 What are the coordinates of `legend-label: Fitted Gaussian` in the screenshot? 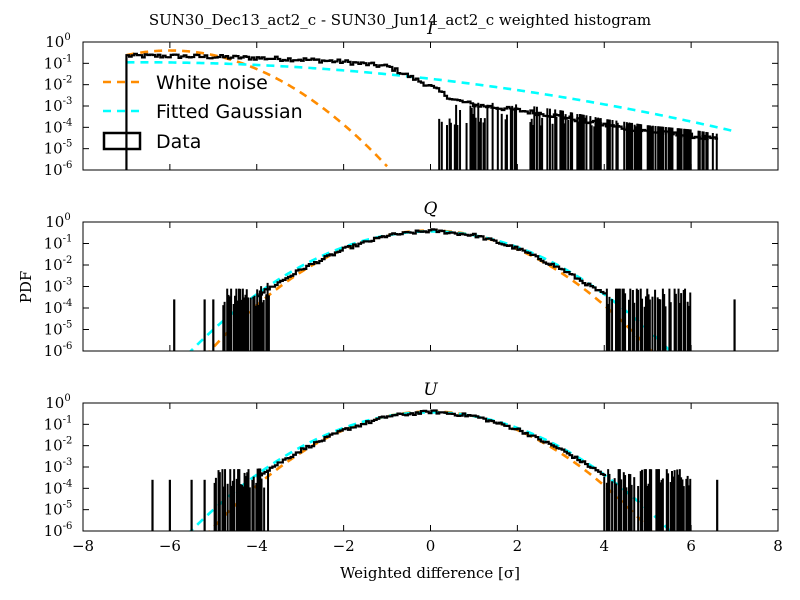 It's located at (229, 112).